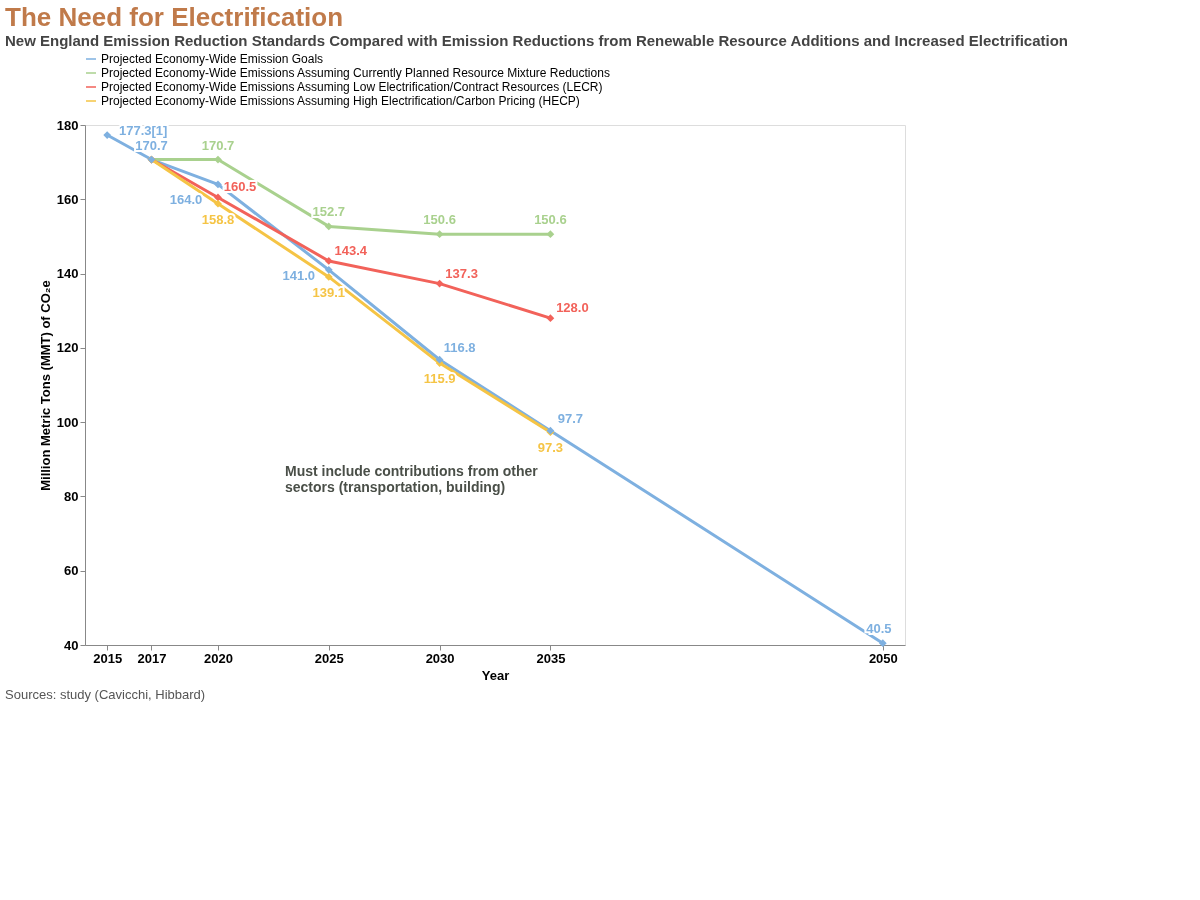  Describe the element at coordinates (439, 379) in the screenshot. I see `data-label: 115.9` at that location.